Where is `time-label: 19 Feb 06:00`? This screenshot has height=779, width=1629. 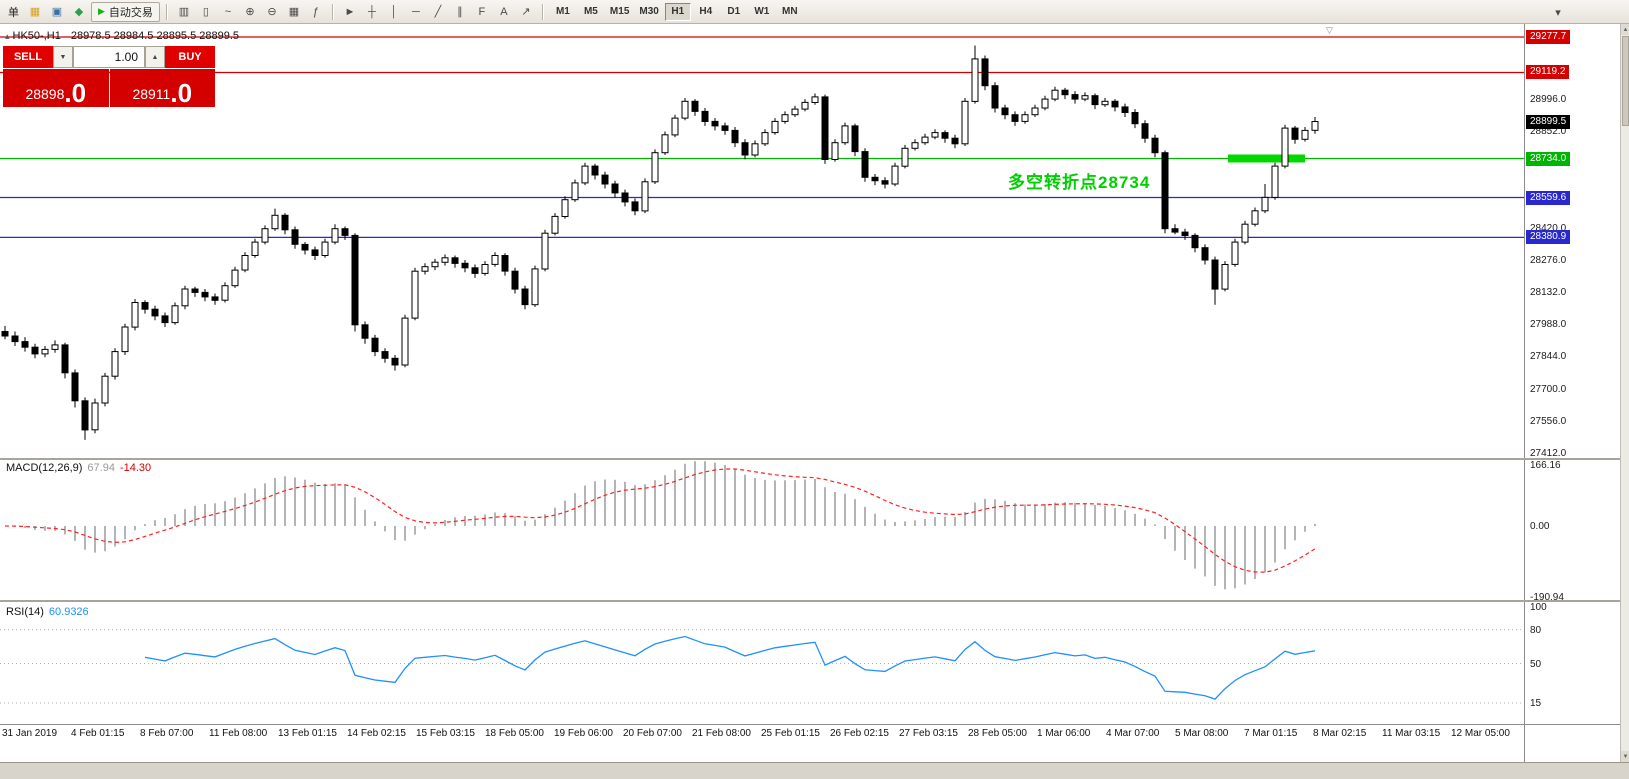
time-label: 19 Feb 06:00 is located at coordinates (583, 733).